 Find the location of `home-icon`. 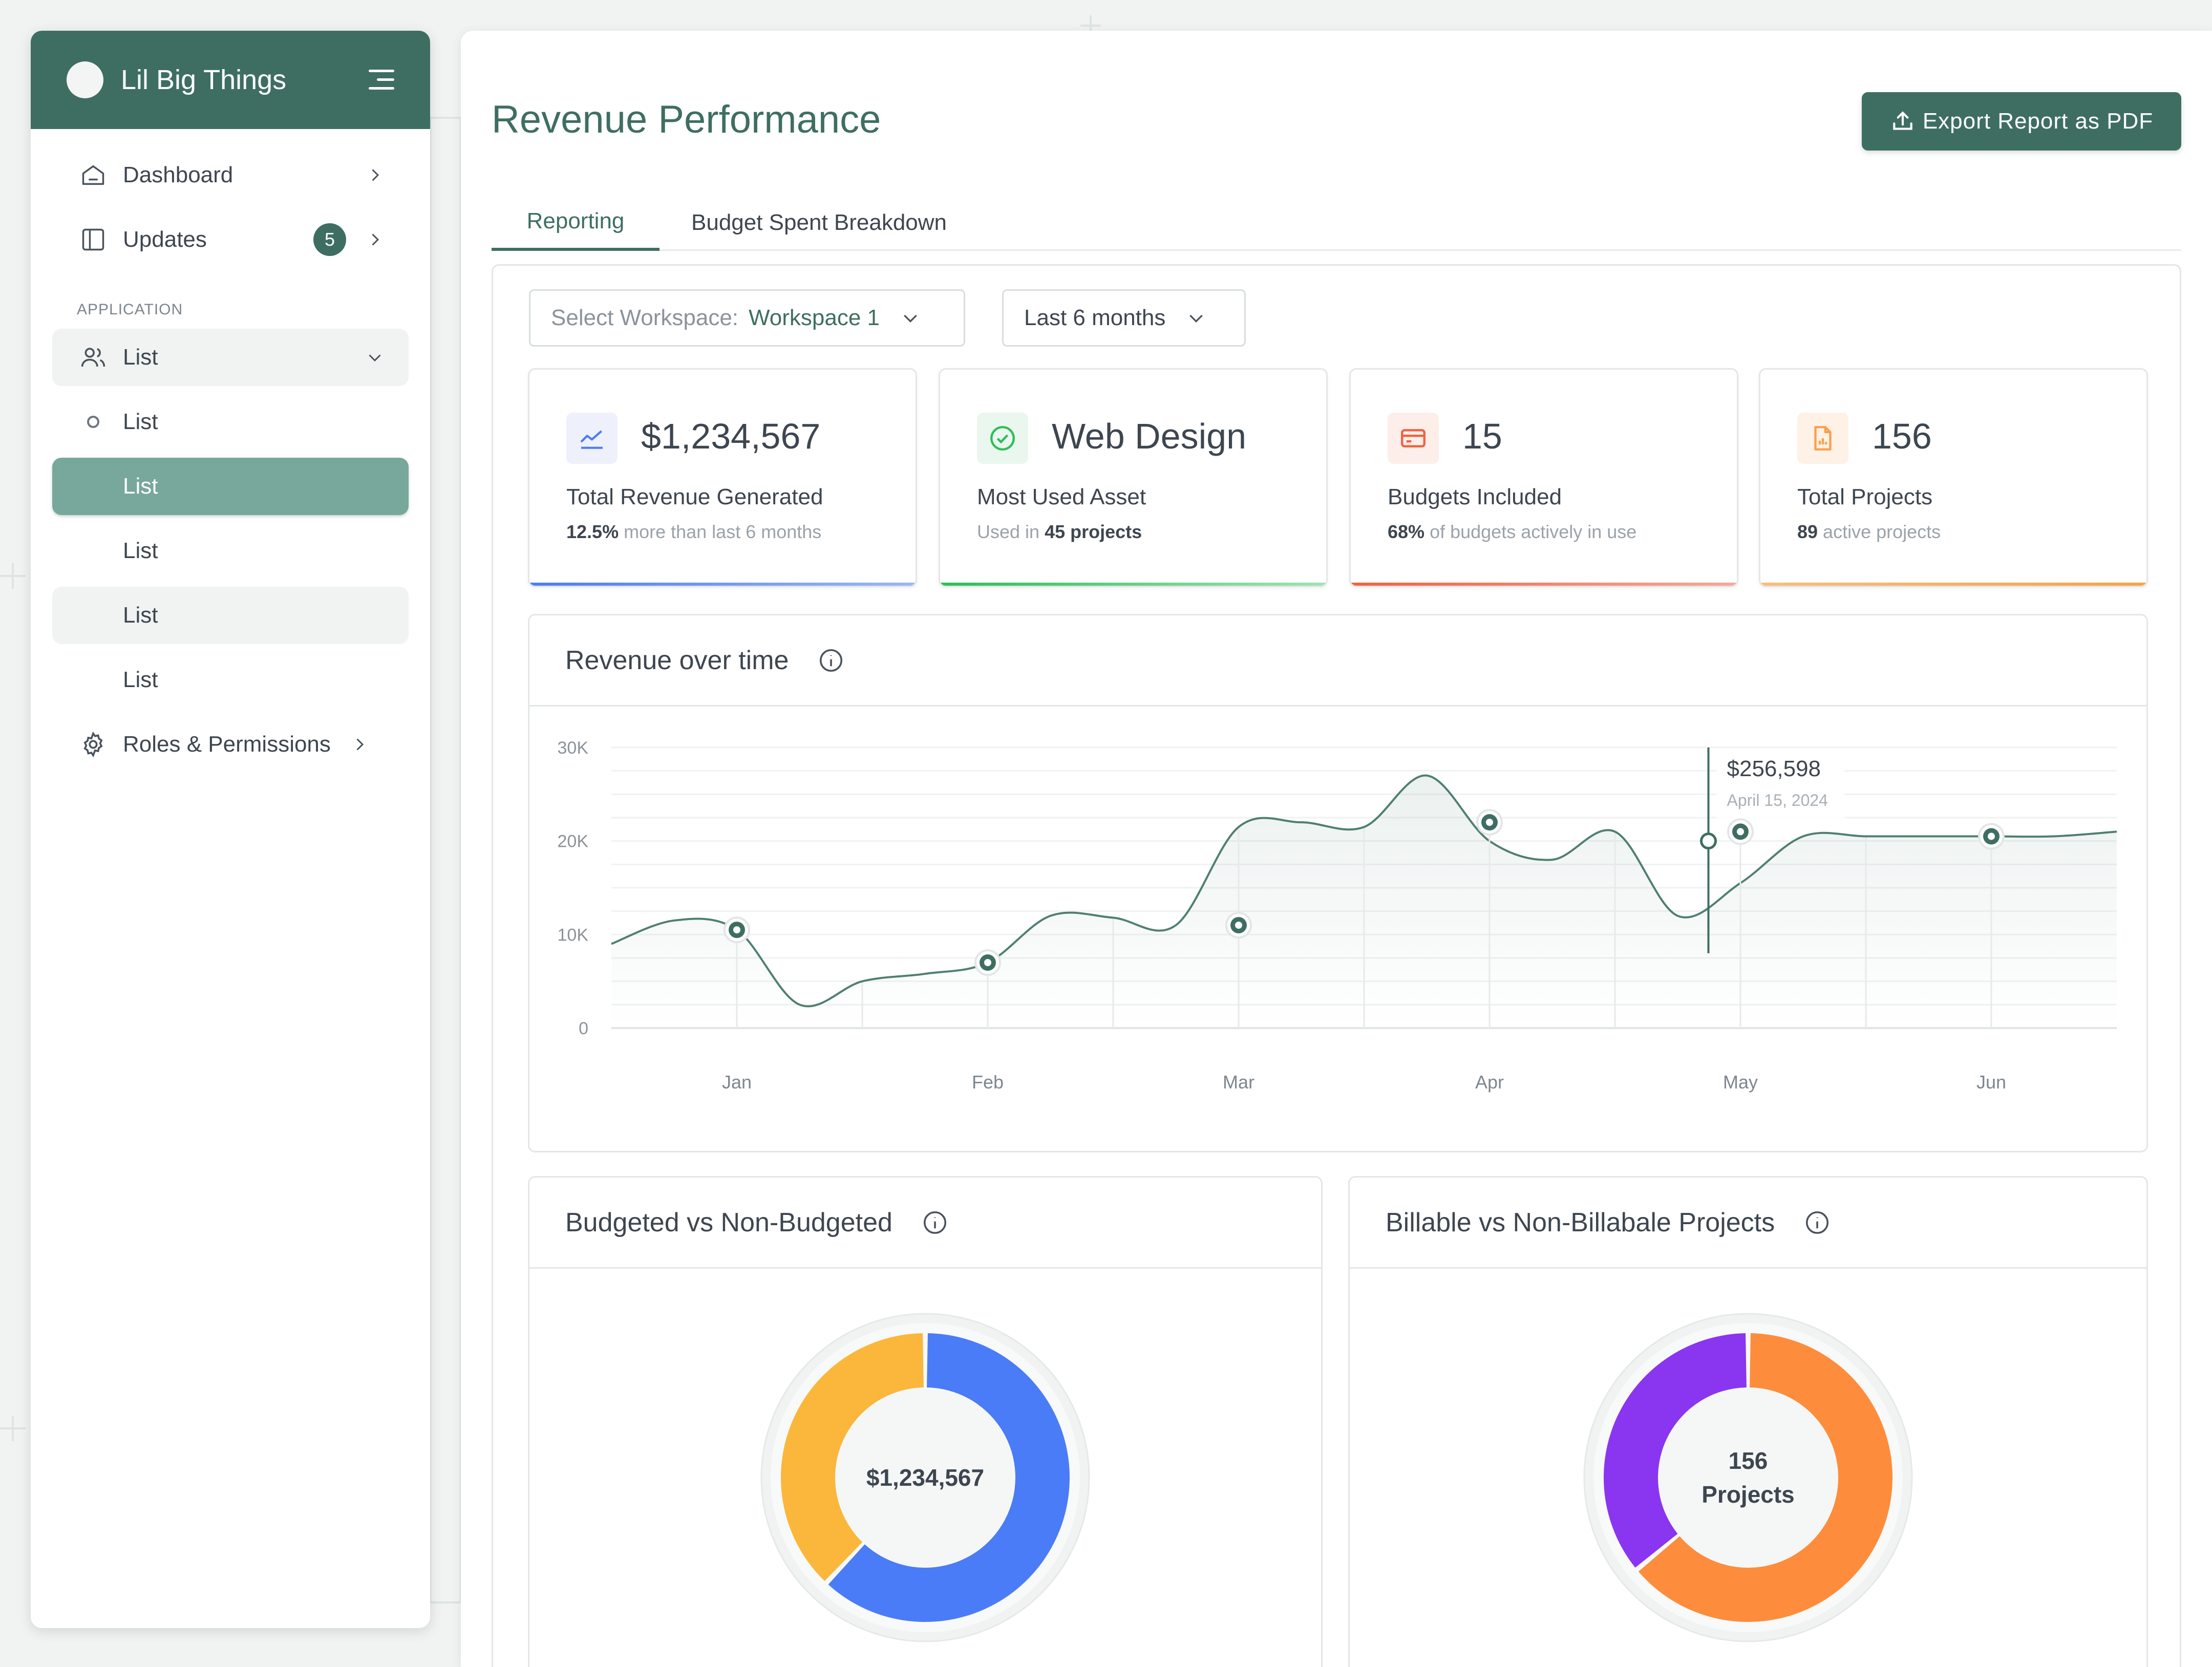

home-icon is located at coordinates (94, 175).